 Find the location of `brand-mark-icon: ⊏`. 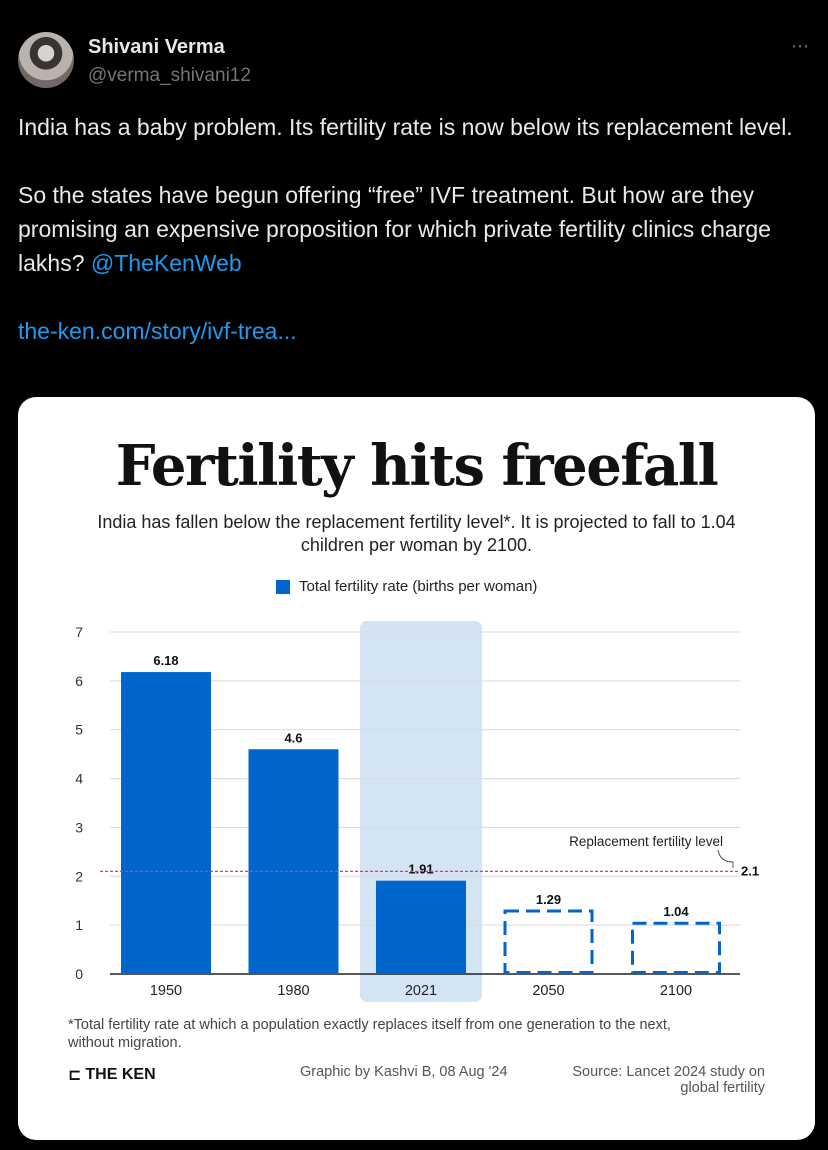

brand-mark-icon: ⊏ is located at coordinates (75, 1075).